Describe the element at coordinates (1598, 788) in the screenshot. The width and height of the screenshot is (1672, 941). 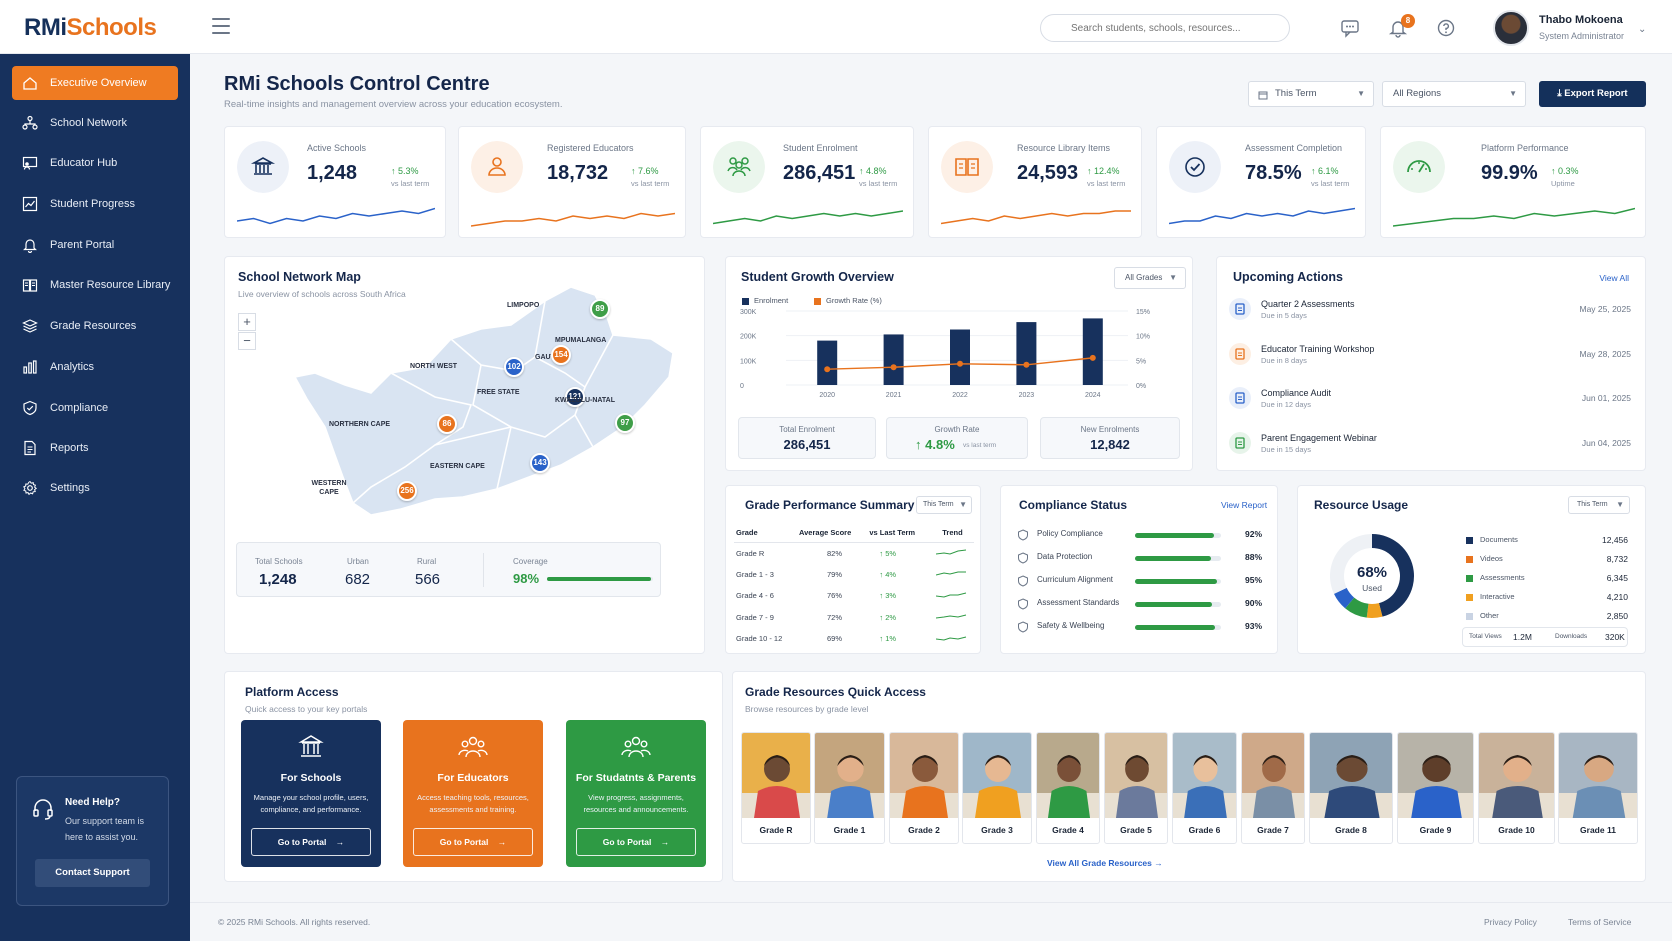
I see `grade-tile: Grade 11` at that location.